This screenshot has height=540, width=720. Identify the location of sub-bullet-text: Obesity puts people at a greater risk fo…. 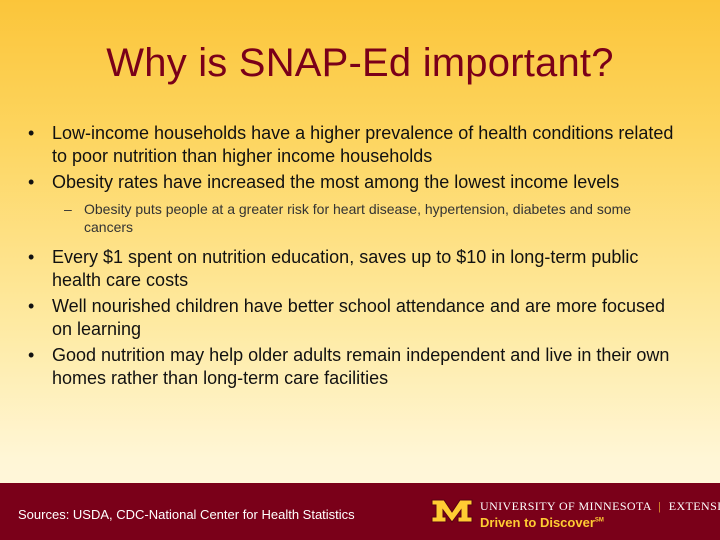
(358, 218).